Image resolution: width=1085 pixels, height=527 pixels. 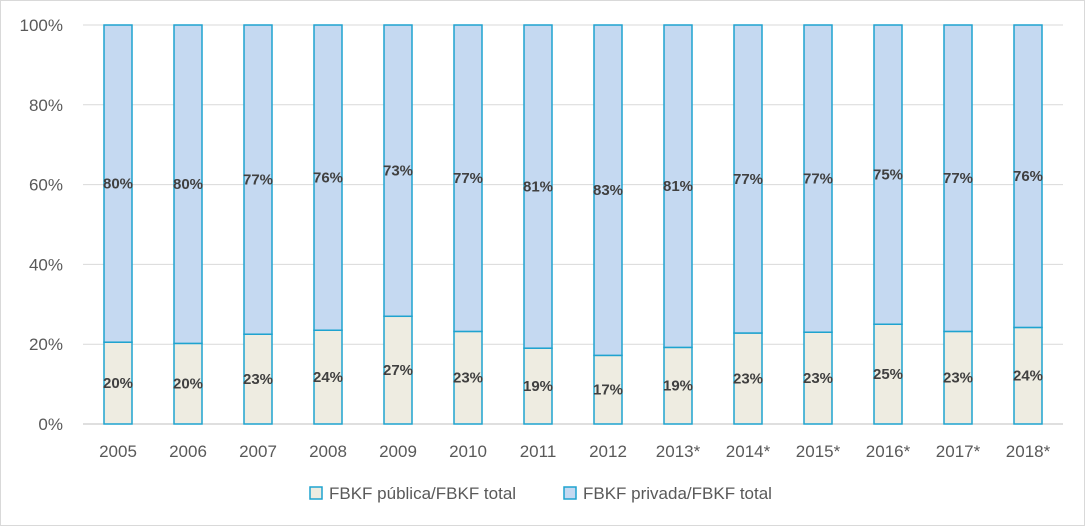 What do you see at coordinates (570, 493) in the screenshot?
I see `legend-swatch-private` at bounding box center [570, 493].